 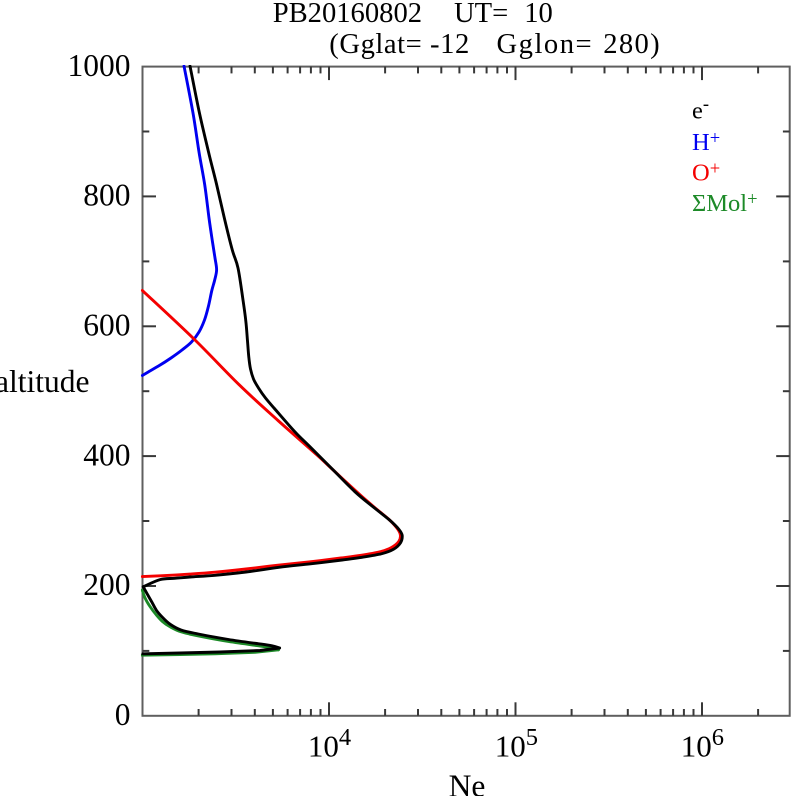 I want to click on svg-text: PB20160802, so click(x=347, y=14).